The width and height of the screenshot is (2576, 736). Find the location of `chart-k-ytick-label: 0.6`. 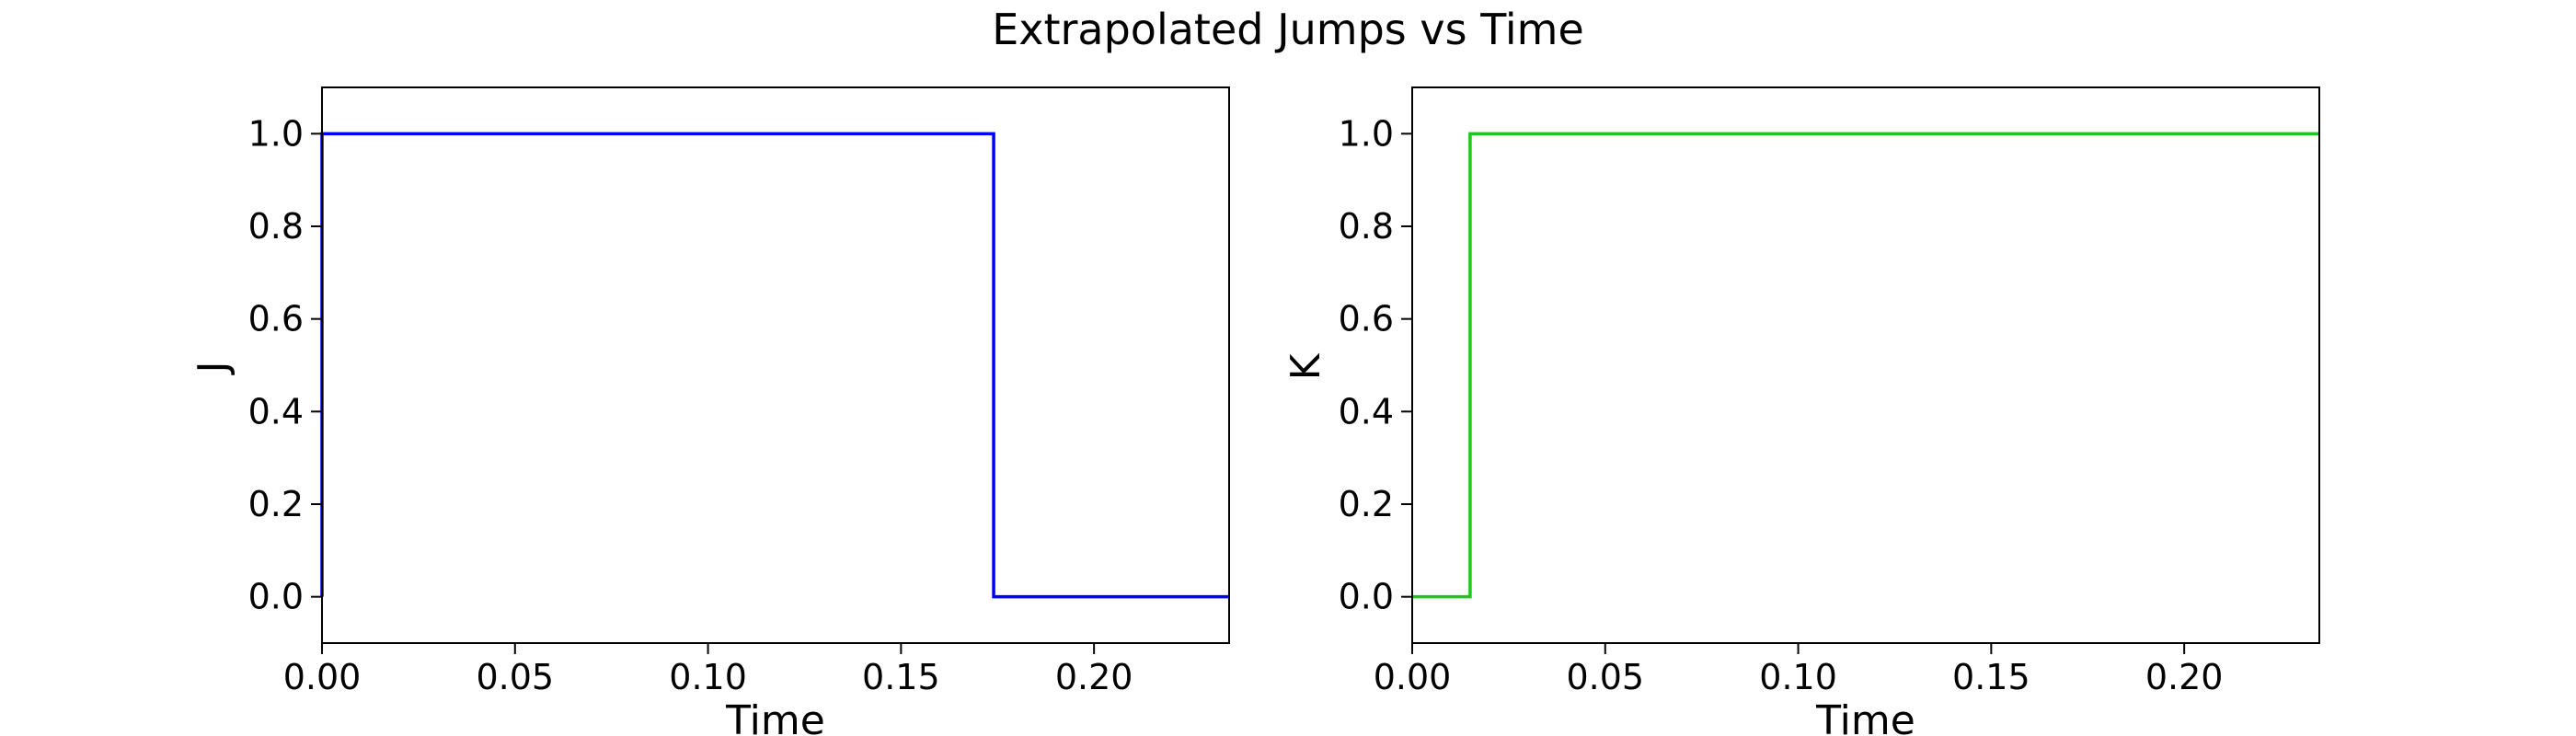

chart-k-ytick-label: 0.6 is located at coordinates (1366, 319).